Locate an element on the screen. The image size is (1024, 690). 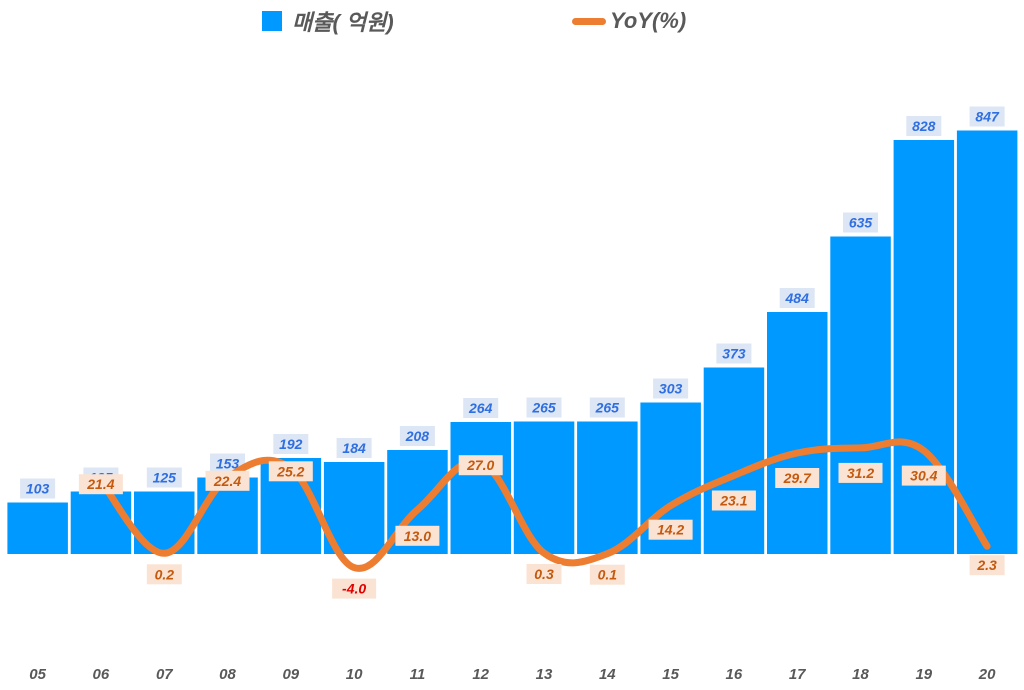
bar-data-label-text: 635 is located at coordinates (861, 223).